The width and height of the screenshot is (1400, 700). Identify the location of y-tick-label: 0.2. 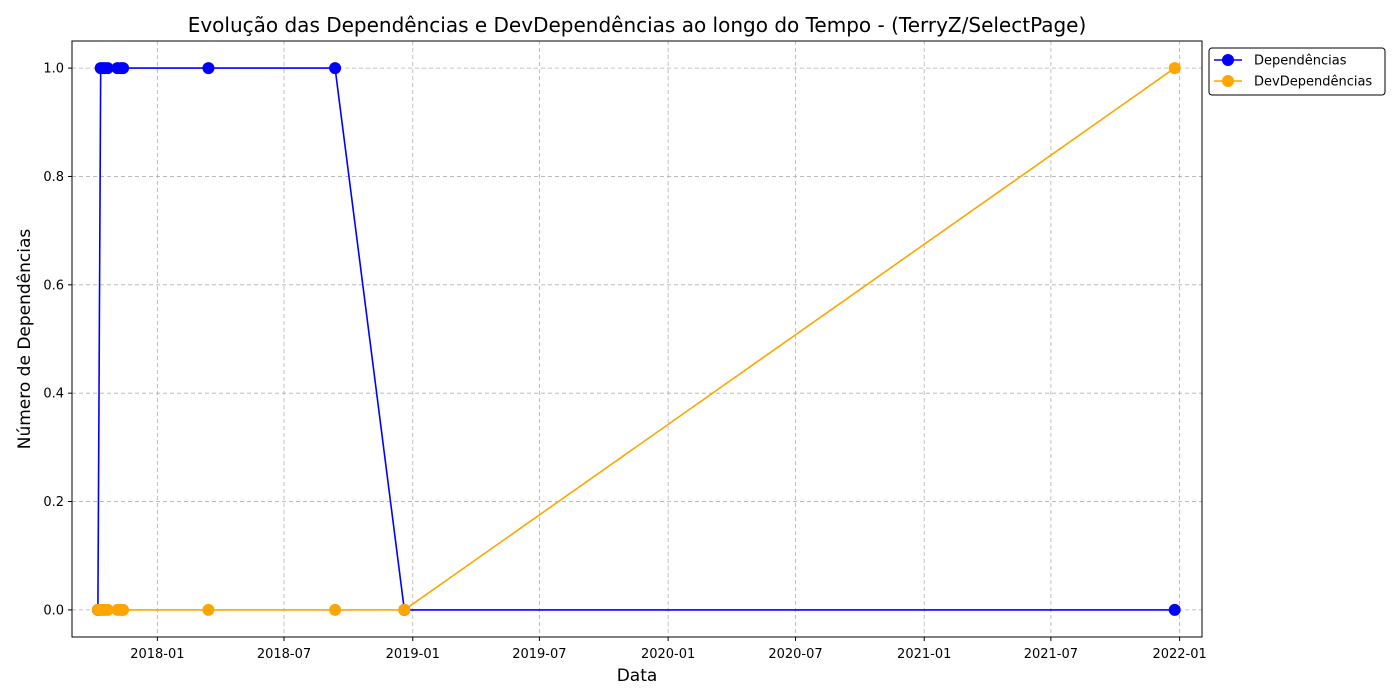
(53, 502).